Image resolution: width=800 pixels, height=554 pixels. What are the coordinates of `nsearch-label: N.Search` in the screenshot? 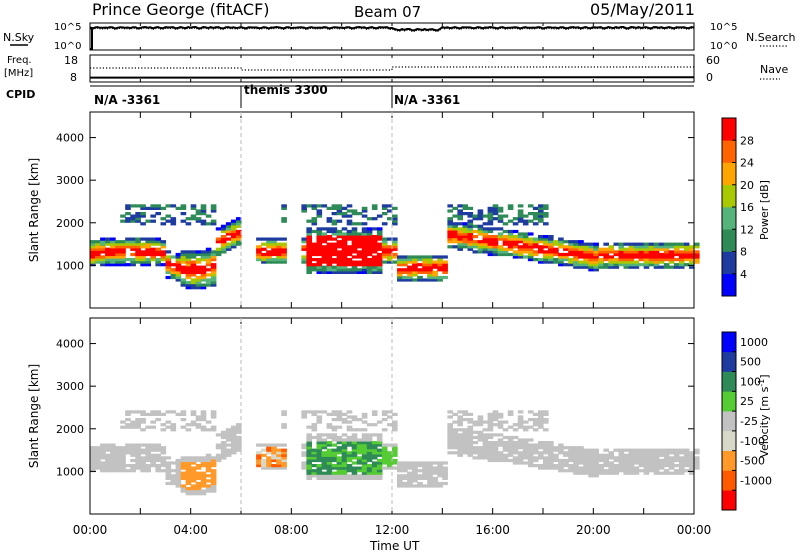 It's located at (771, 37).